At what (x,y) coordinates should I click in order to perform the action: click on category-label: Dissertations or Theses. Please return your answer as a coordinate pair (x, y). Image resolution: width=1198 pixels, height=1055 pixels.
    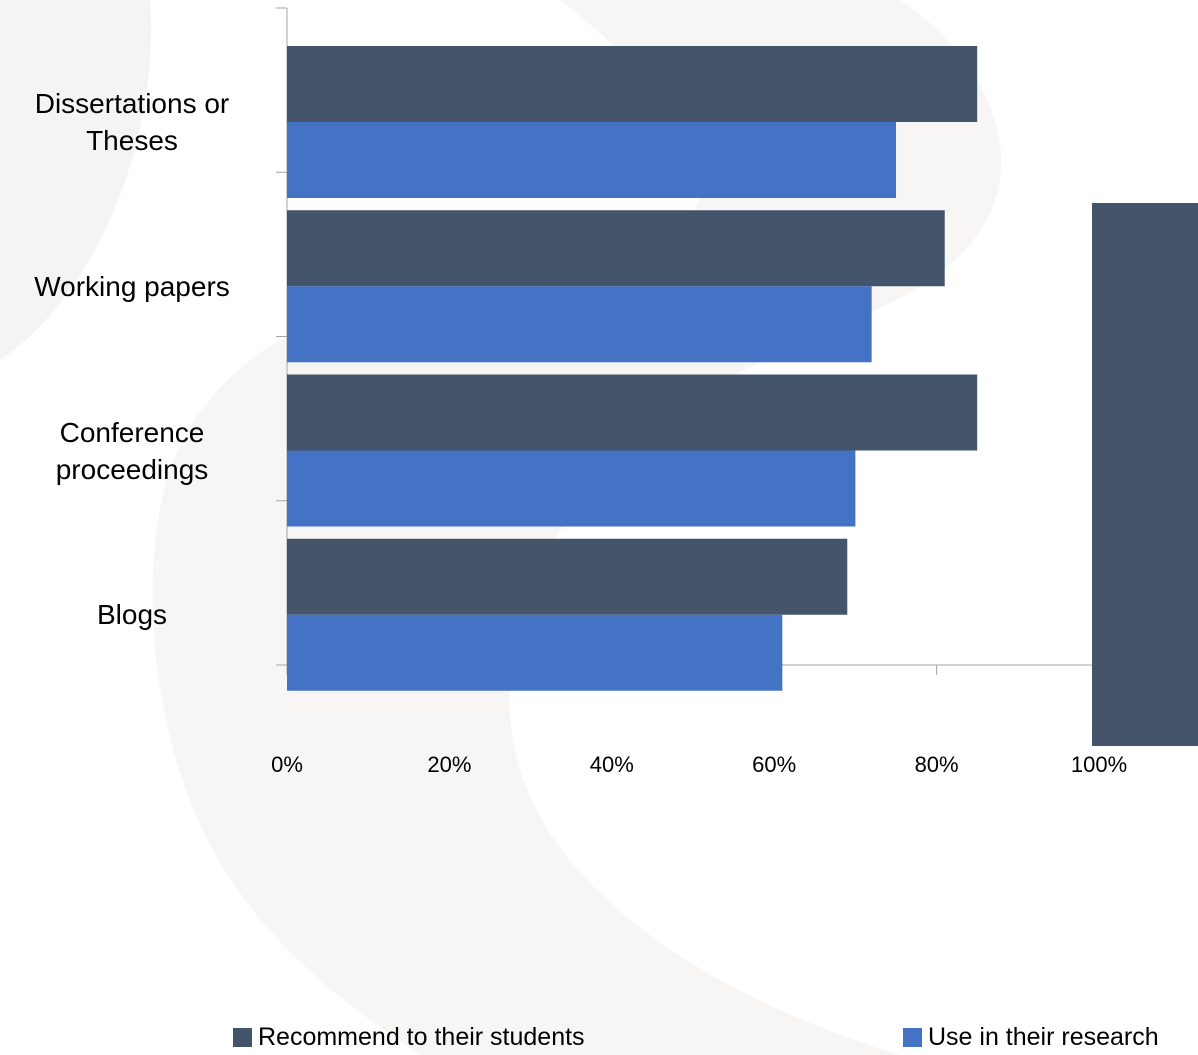
    Looking at the image, I should click on (132, 122).